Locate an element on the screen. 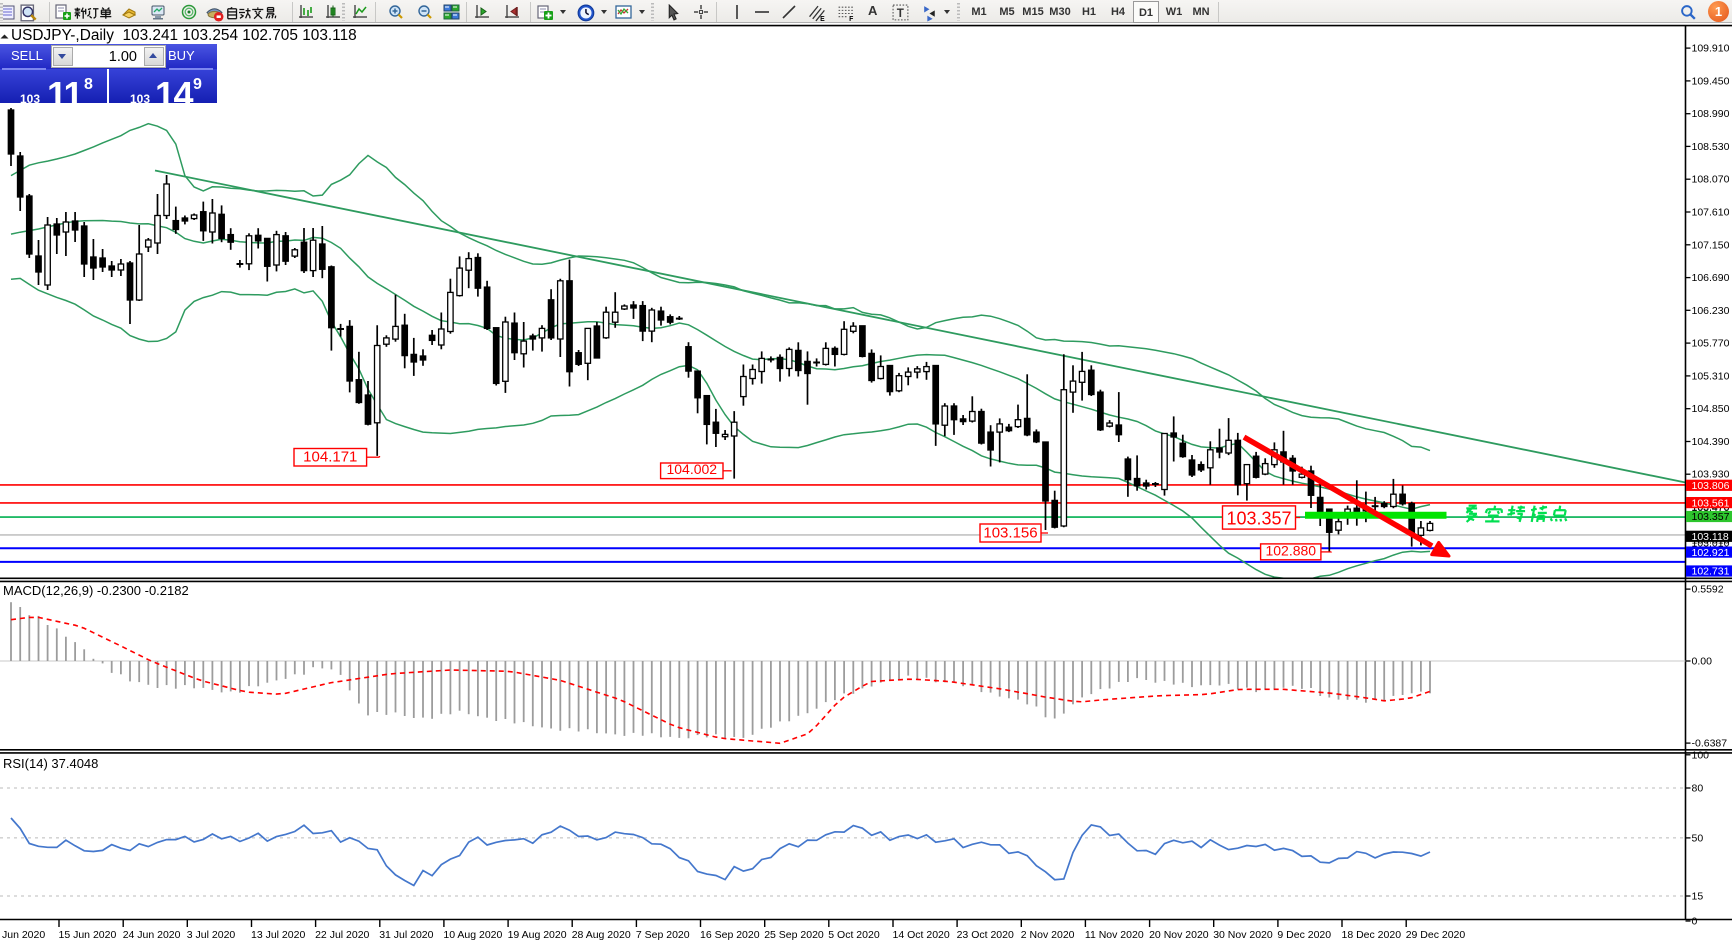 The width and height of the screenshot is (1732, 945). svg-text: 30 Nov 2020 is located at coordinates (1243, 935).